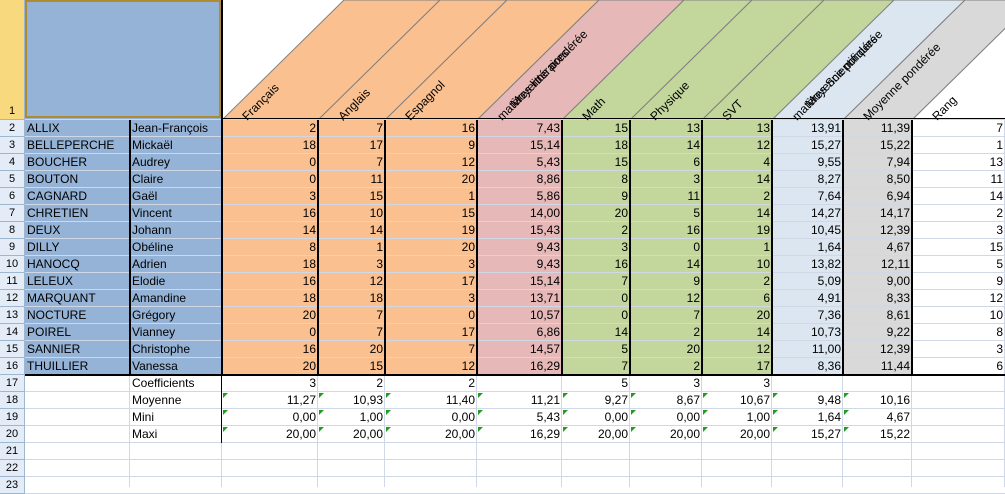 The width and height of the screenshot is (1005, 494). I want to click on row-header: 9, so click(12, 247).